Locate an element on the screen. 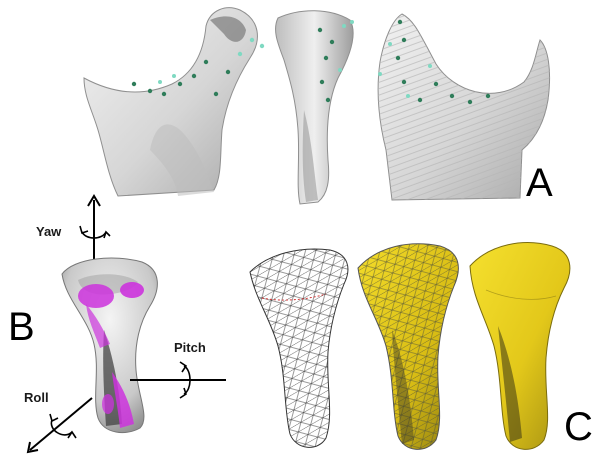  panel-a-letter: A is located at coordinates (539, 183).